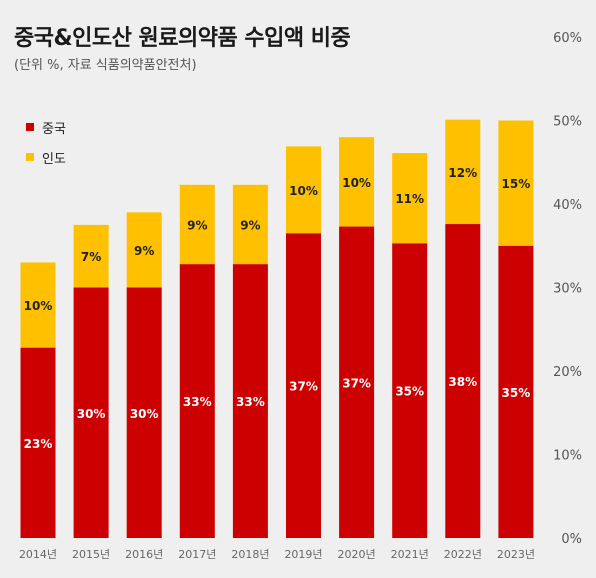 This screenshot has height=578, width=596. What do you see at coordinates (567, 38) in the screenshot?
I see `y-tick-label: 60%` at bounding box center [567, 38].